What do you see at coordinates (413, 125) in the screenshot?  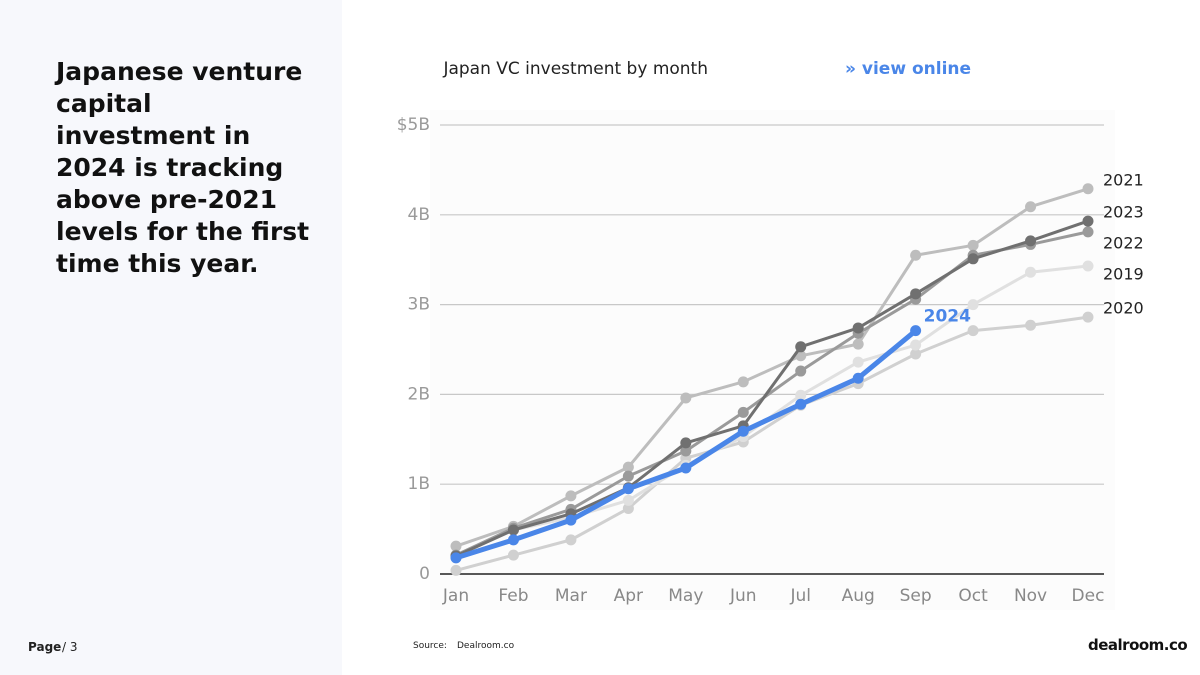 I see `y-tick-label: $5B` at bounding box center [413, 125].